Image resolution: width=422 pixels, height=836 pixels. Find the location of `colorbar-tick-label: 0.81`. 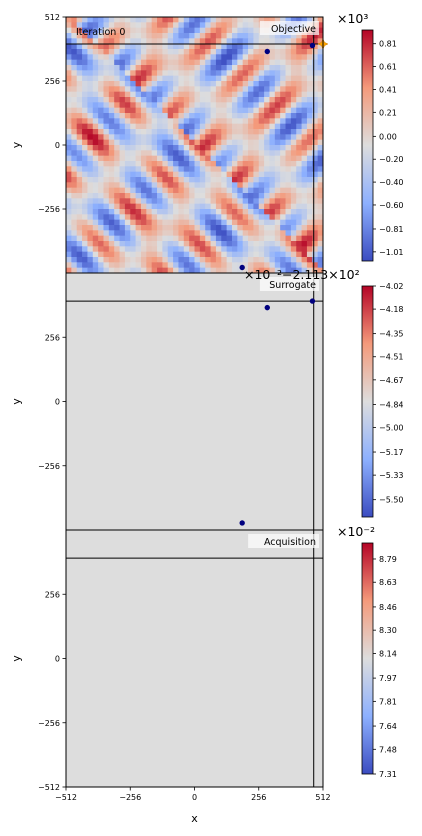

colorbar-tick-label: 0.81 is located at coordinates (388, 44).